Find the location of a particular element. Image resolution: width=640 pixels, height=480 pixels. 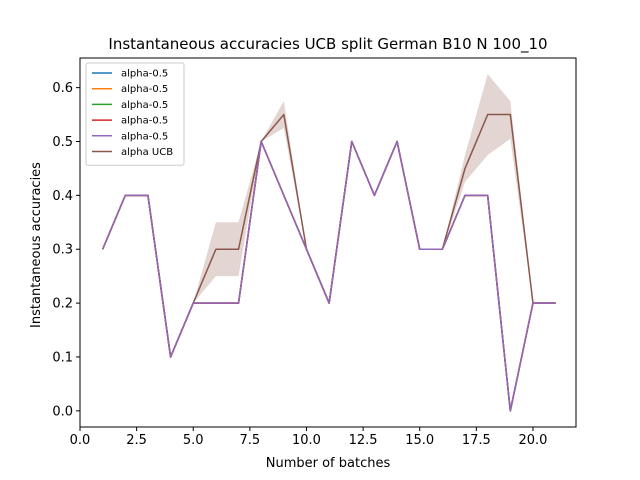

y-axis: 0.0 0.1 0.2 0.3 0.4 0.5 0.6 is located at coordinates (66, 250).